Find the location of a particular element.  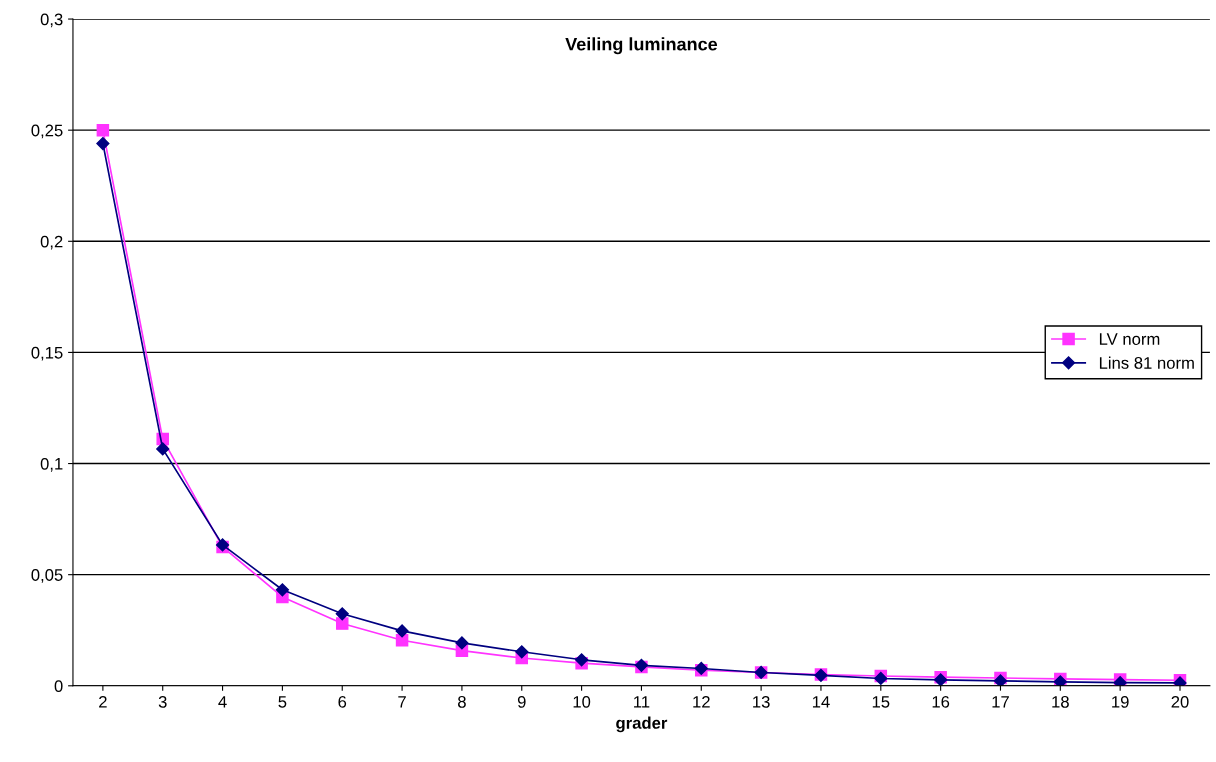

x-tick-label: 19 is located at coordinates (1120, 701).